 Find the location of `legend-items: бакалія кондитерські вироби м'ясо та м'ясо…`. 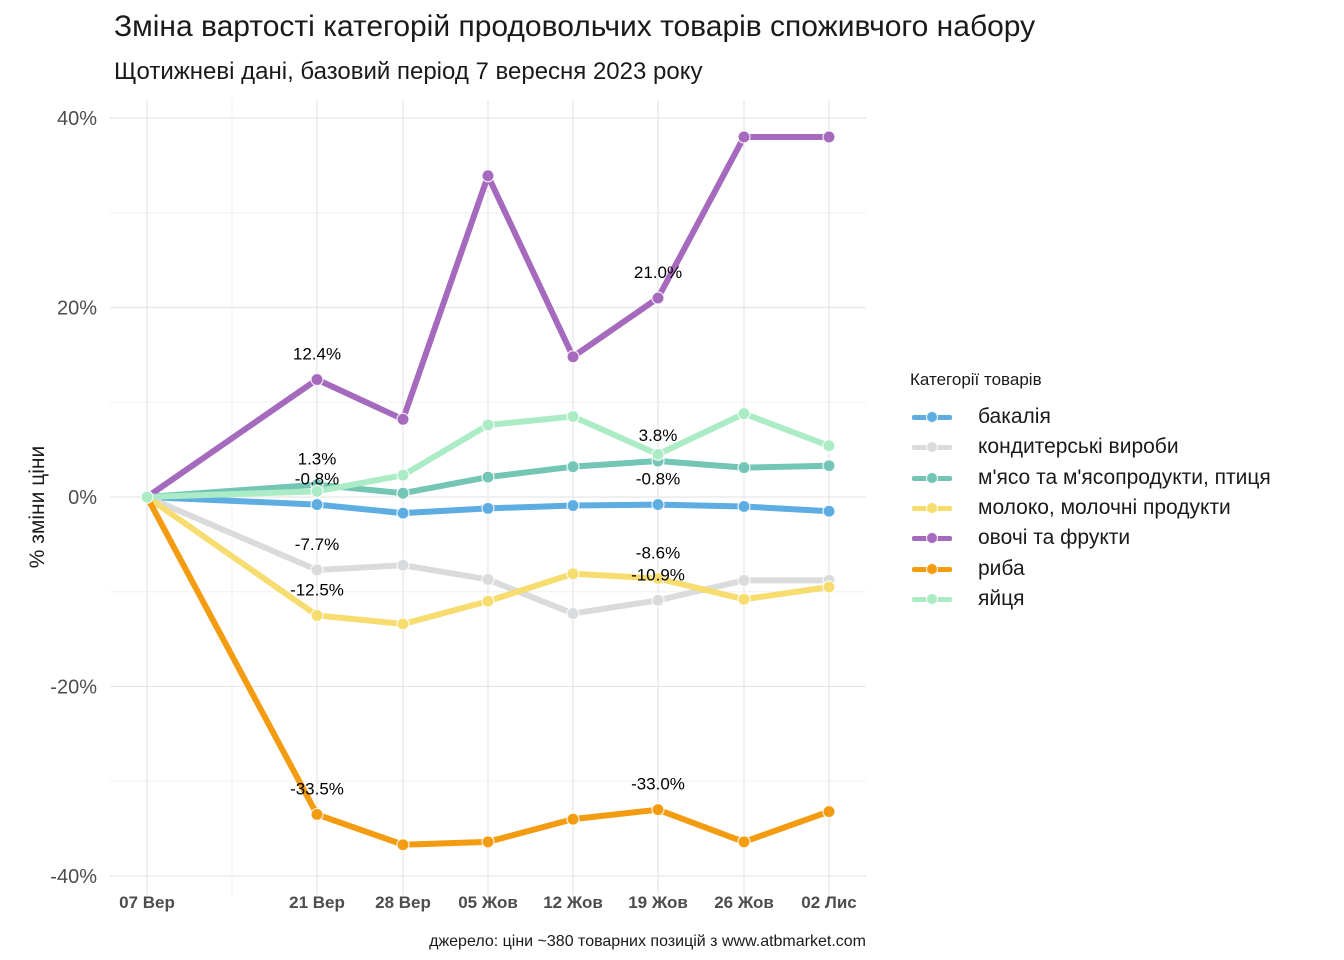

legend-items: бакалія кондитерські вироби м'ясо та м'ясо… is located at coordinates (1090, 508).